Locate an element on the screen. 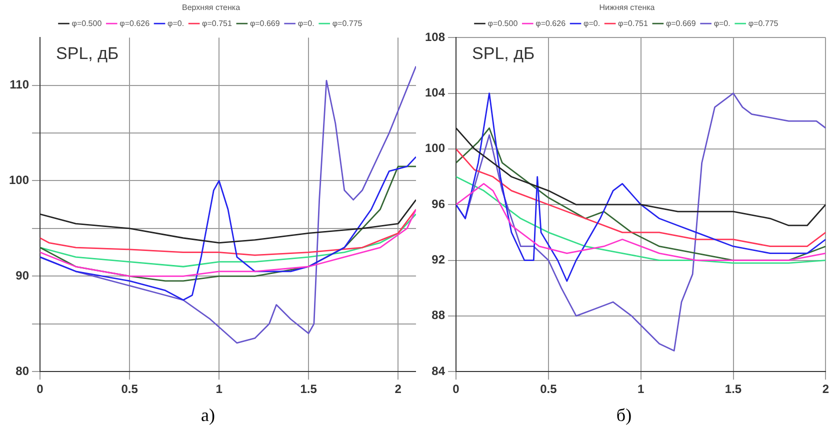 This screenshot has height=433, width=832. y-tick-label: 96 is located at coordinates (439, 203).